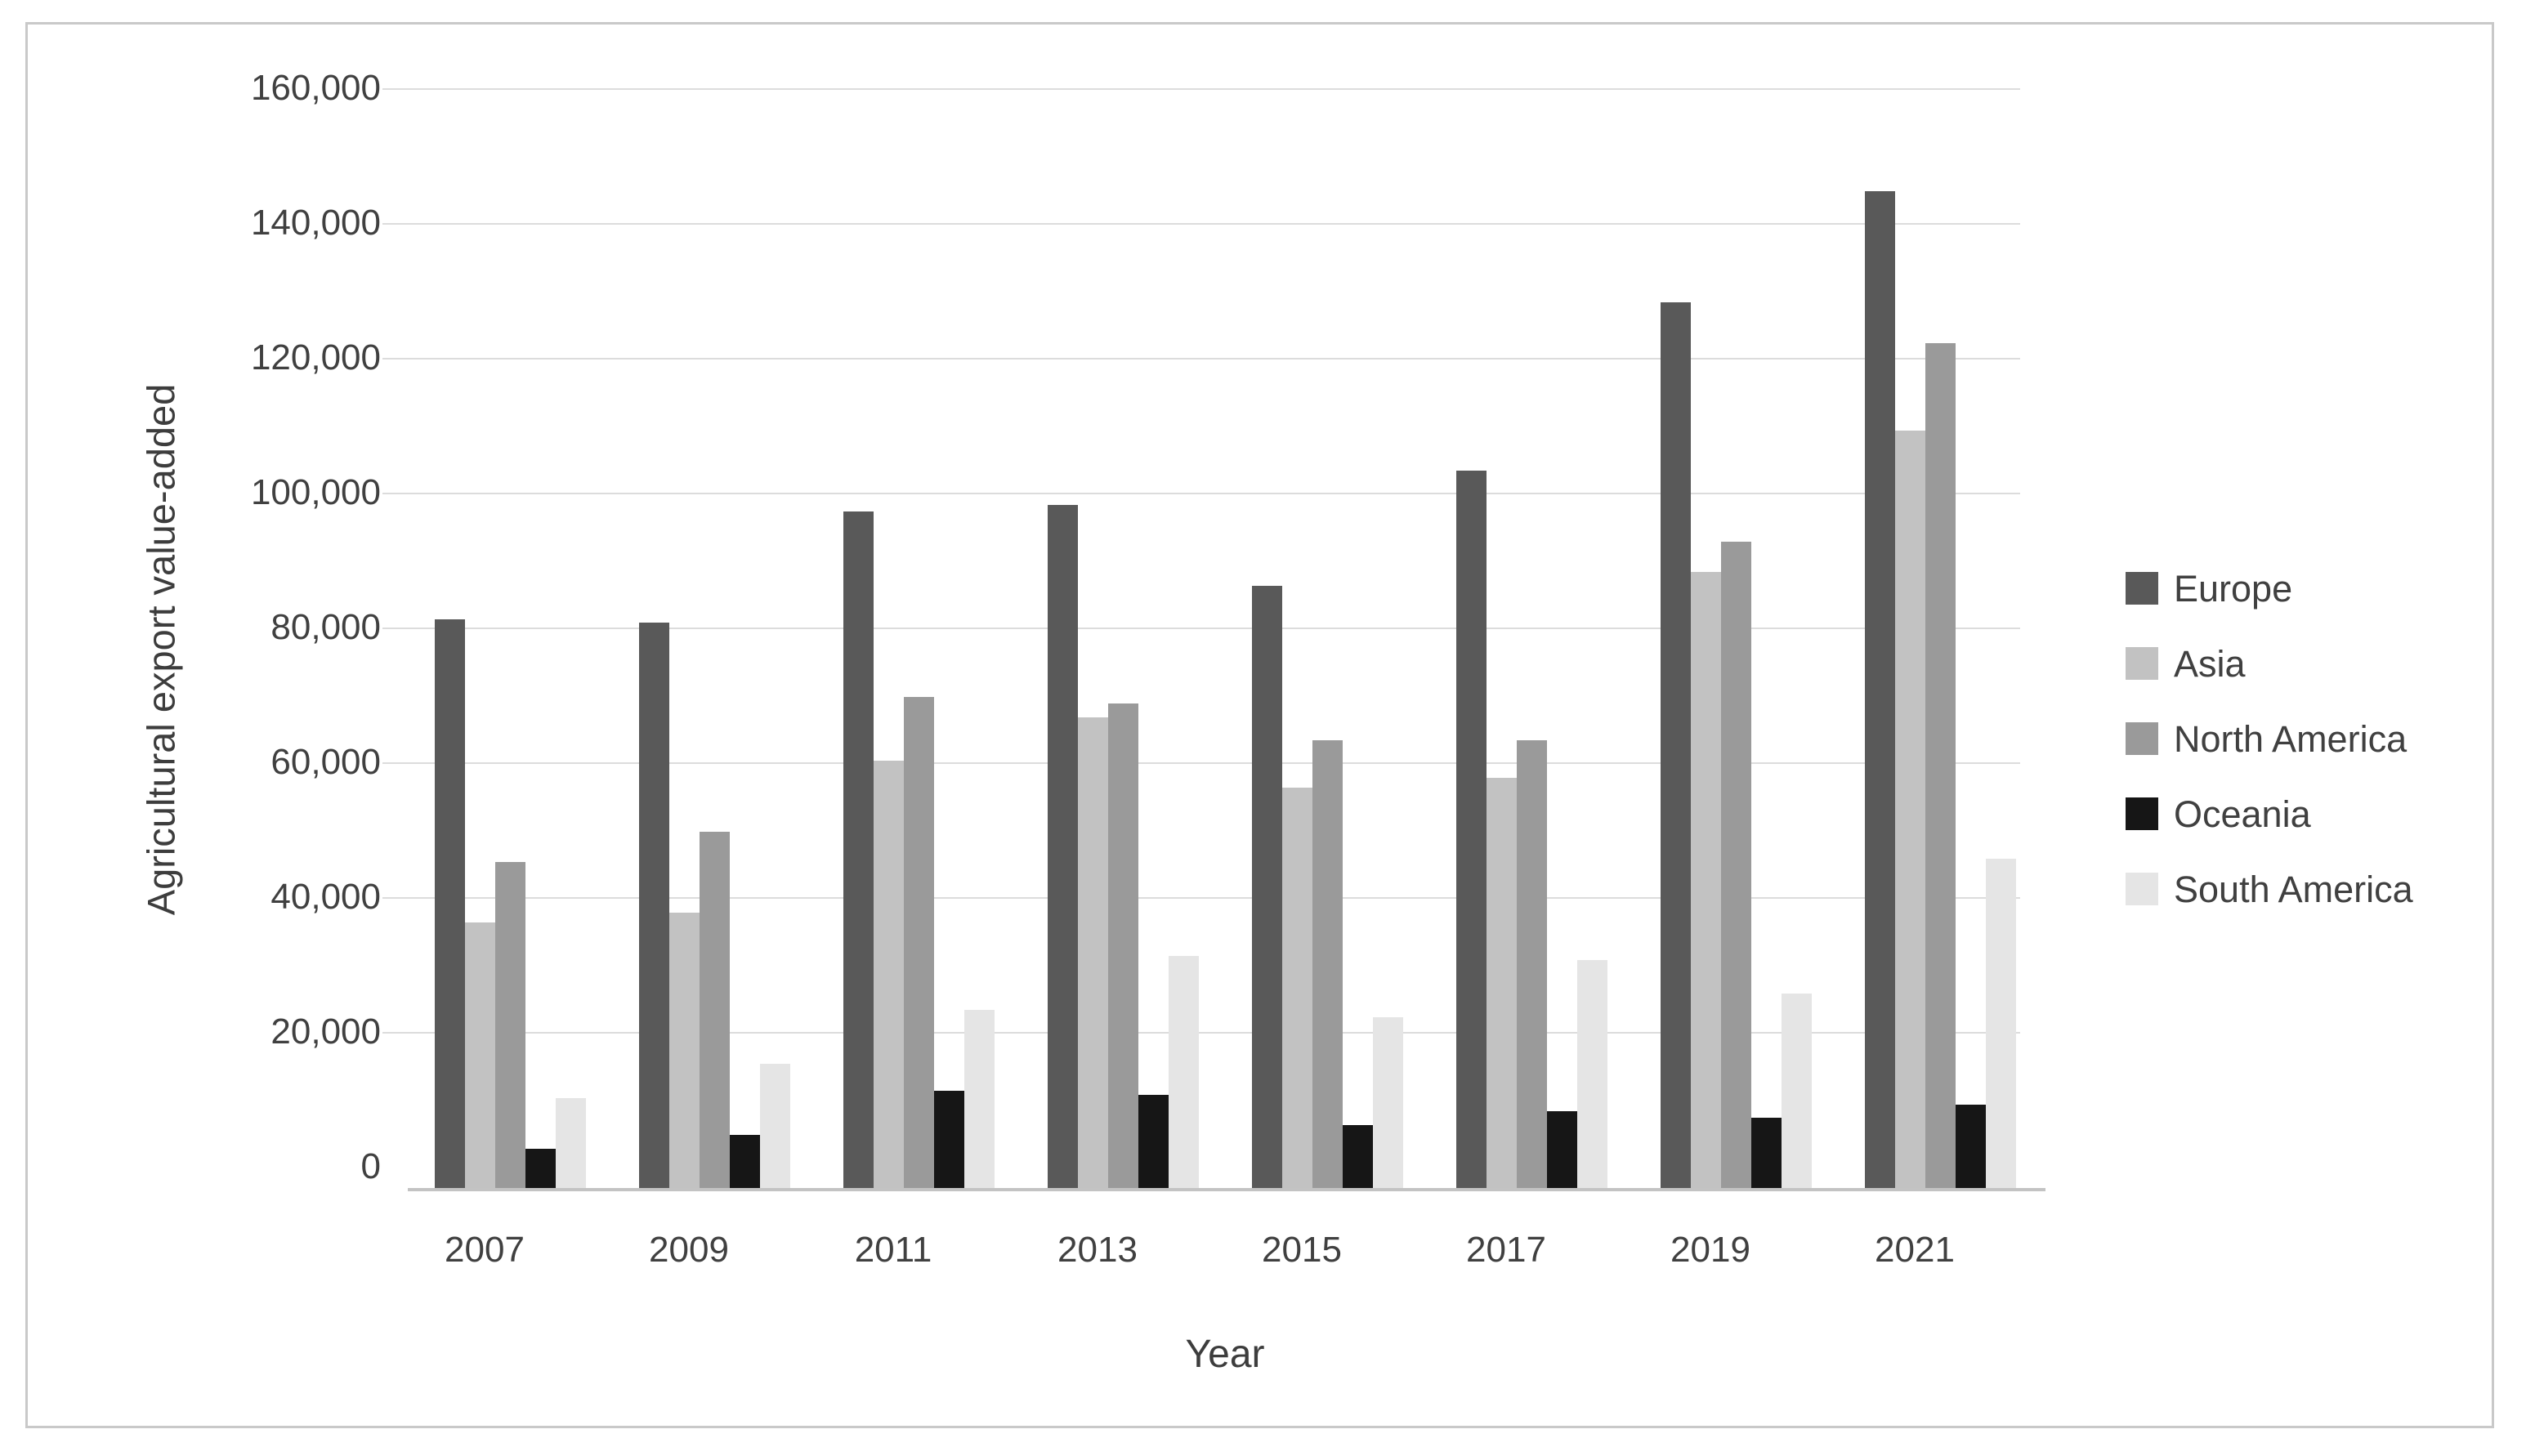 This screenshot has width=2526, height=1456. I want to click on x-axis-title: Year, so click(1225, 1354).